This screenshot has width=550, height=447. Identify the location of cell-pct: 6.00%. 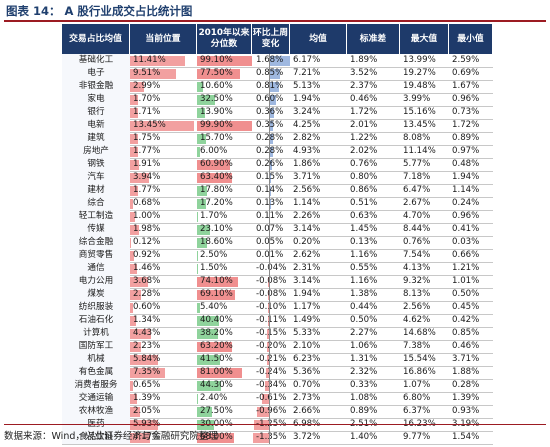
(214, 151).